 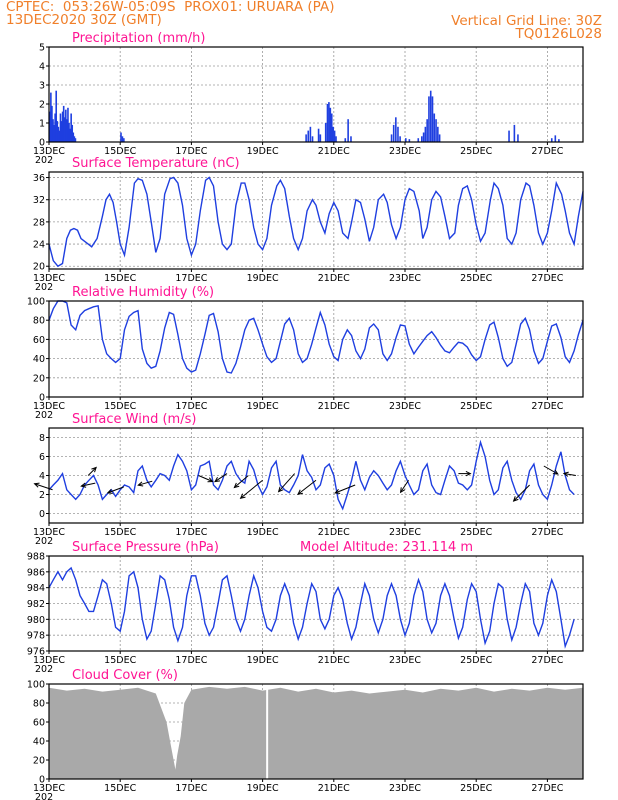 What do you see at coordinates (42, 476) in the screenshot?
I see `wind-ytick-label: 4` at bounding box center [42, 476].